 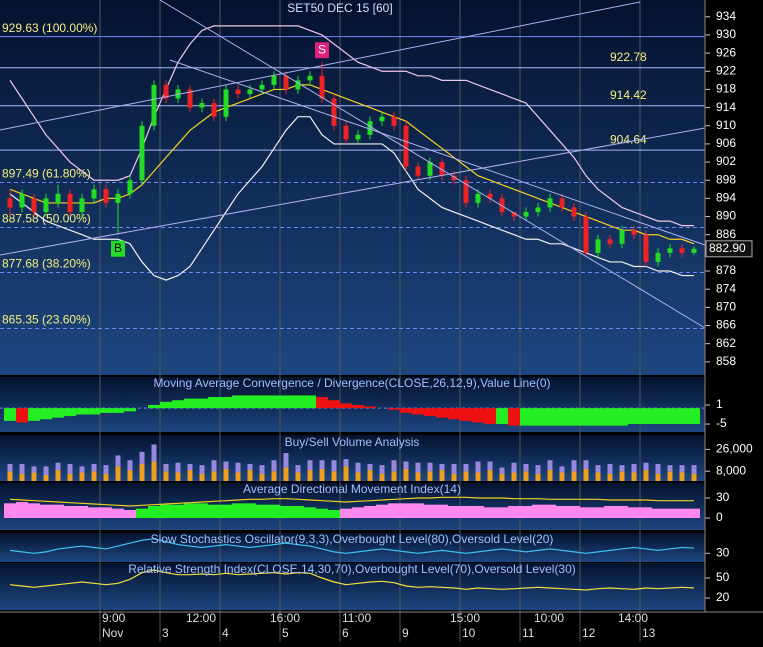 What do you see at coordinates (726, 288) in the screenshot?
I see `y-tick-label: 874` at bounding box center [726, 288].